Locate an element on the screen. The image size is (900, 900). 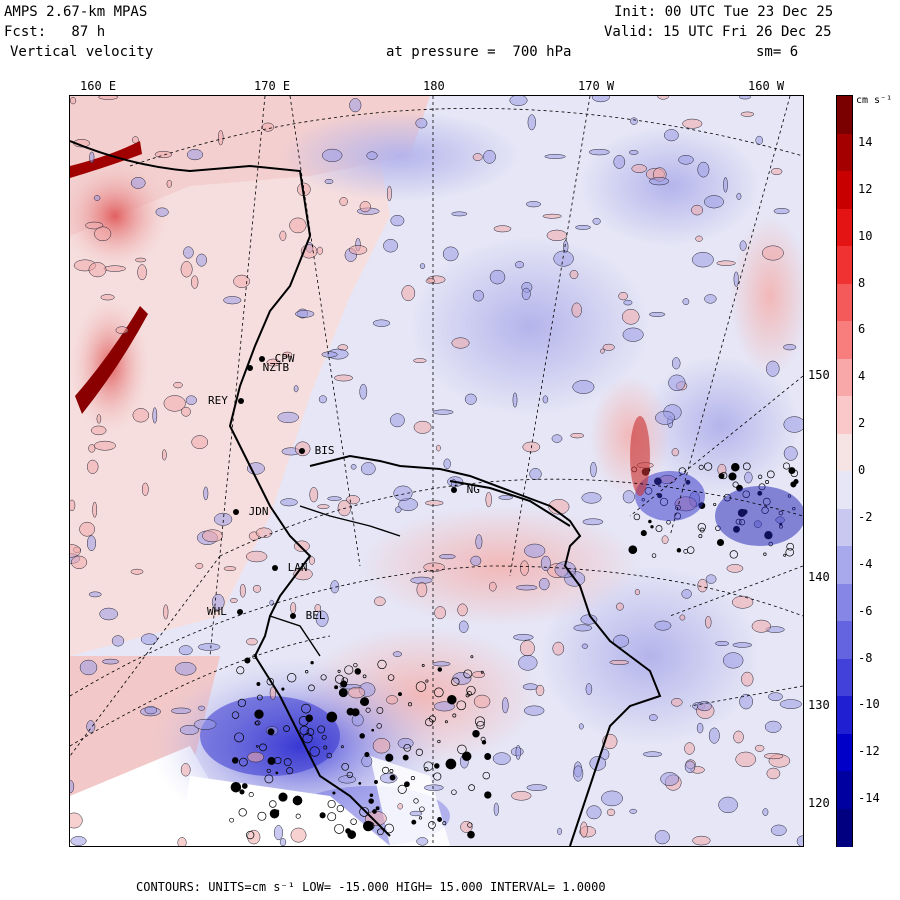
station-whl: WHL is located at coordinates (225, 609).